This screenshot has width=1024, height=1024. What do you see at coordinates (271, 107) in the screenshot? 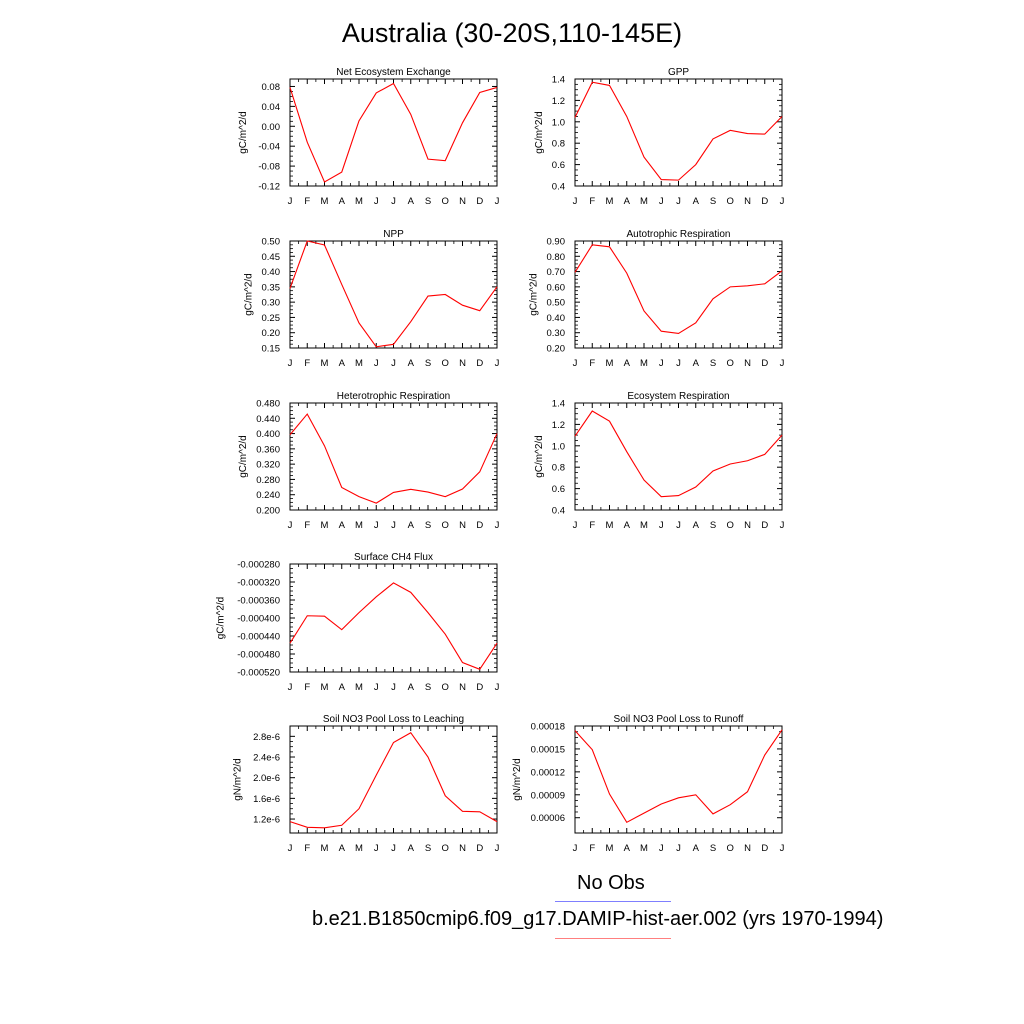
I see `y-tick-label: 0.04` at bounding box center [271, 107].